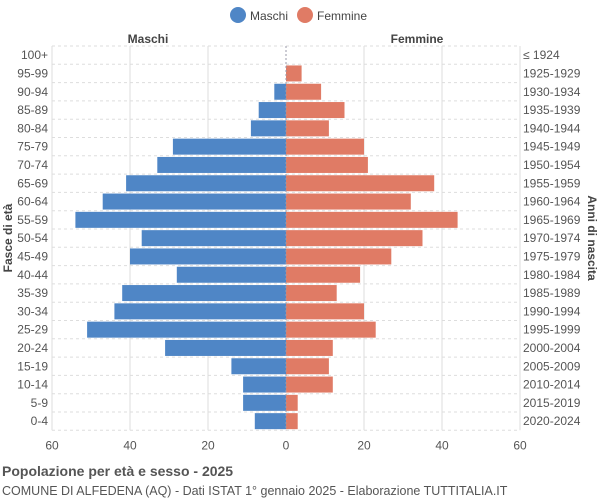 The image size is (600, 500). Describe the element at coordinates (552, 275) in the screenshot. I see `birth-year-label: 1980-1984` at that location.